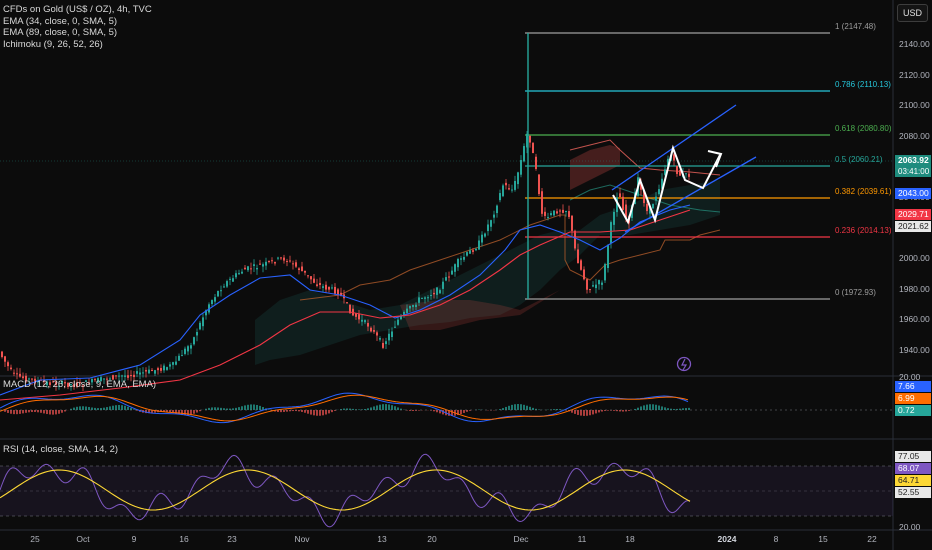 The width and height of the screenshot is (932, 550). What do you see at coordinates (60, 21) in the screenshot?
I see `ema-34-legend: EMA (34, close, 0, SMA, 5)` at bounding box center [60, 21].